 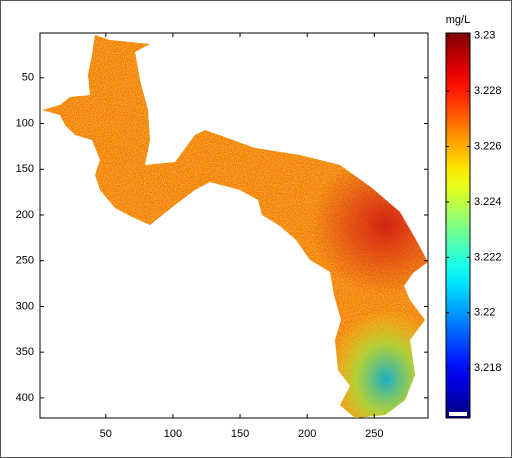 What do you see at coordinates (25, 352) in the screenshot?
I see `y-tick-label: 350` at bounding box center [25, 352].